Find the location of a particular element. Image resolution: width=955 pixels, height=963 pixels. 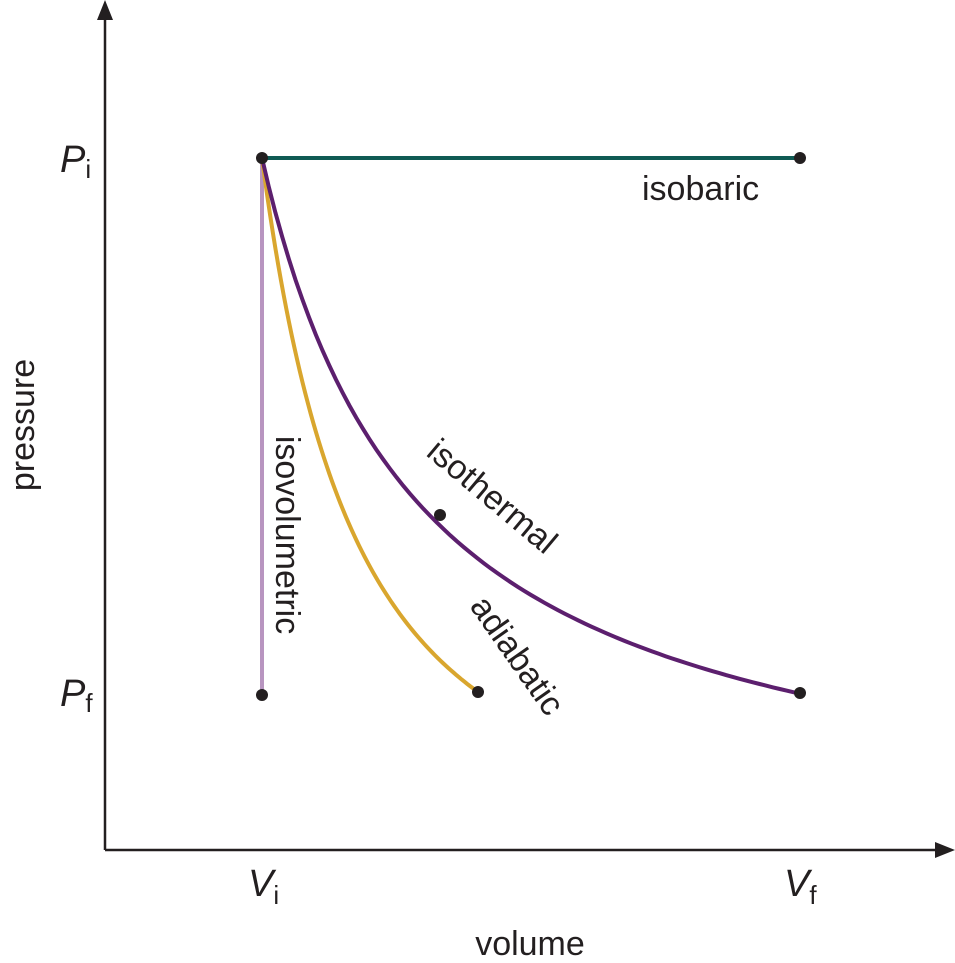

x-axis-arrow is located at coordinates (945, 850).